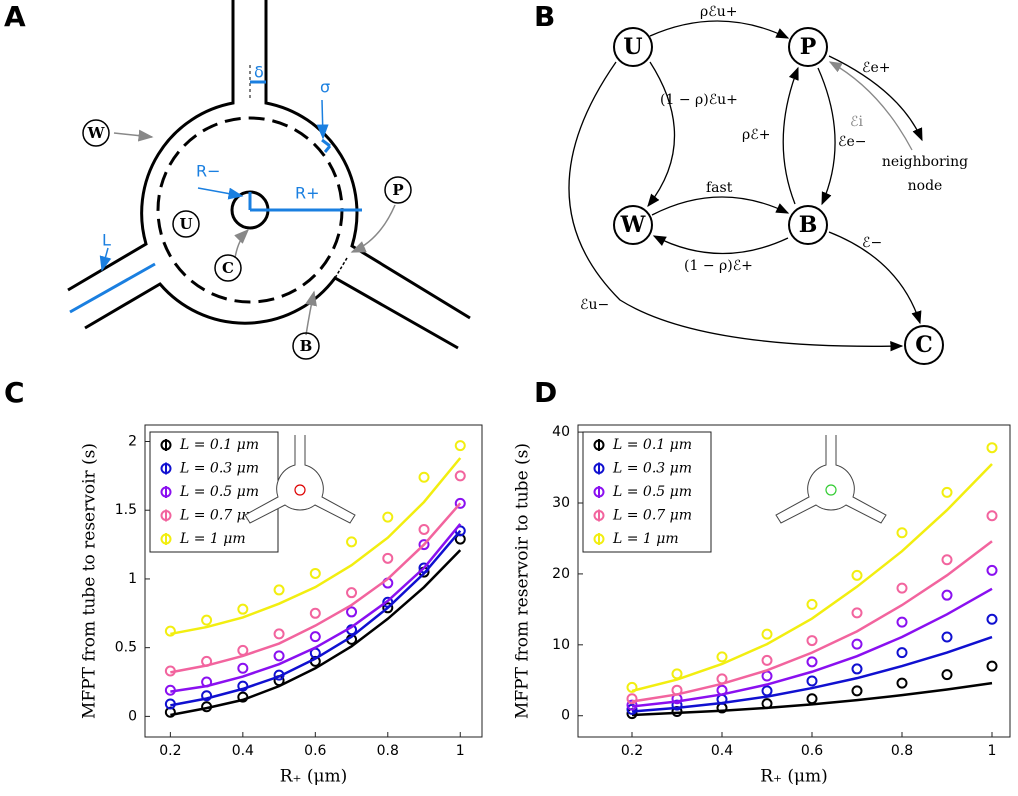 This screenshot has width=1018, height=796. I want to click on y-tick-label: 40, so click(561, 432).